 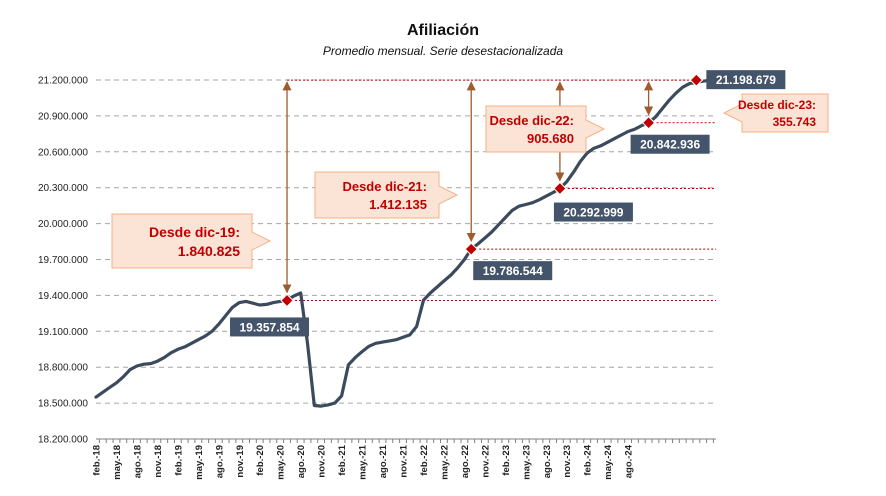 What do you see at coordinates (777, 105) in the screenshot?
I see `callout-title: Desde dic-23:` at bounding box center [777, 105].